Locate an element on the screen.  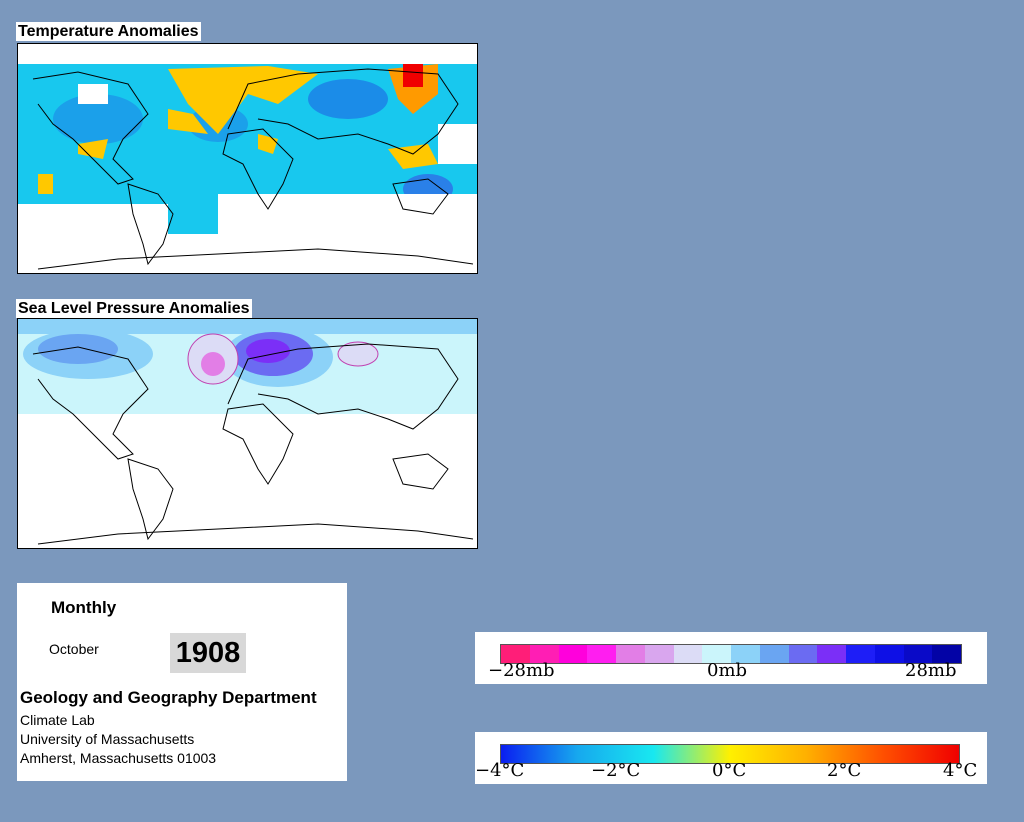
address-label: Amherst, Massachusetts 01003 is located at coordinates (118, 758).